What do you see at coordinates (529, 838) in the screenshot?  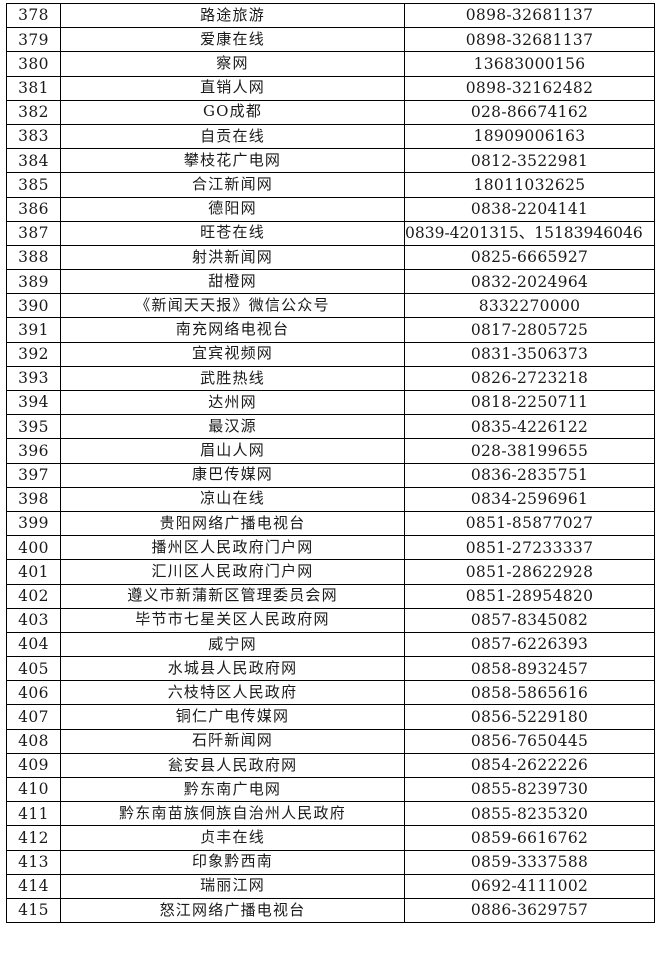 I see `phone-number-cell: 0859-6616762` at bounding box center [529, 838].